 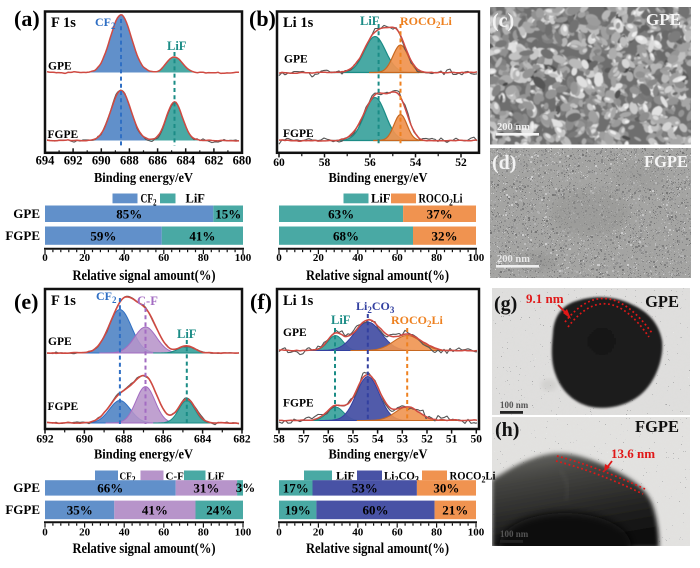 What do you see at coordinates (403, 440) in the screenshot?
I see `svg-text: 53` at bounding box center [403, 440].